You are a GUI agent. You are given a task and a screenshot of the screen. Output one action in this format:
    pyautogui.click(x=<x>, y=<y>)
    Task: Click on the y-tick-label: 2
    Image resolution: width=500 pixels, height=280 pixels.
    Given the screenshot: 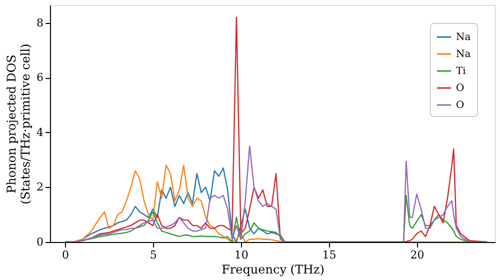 What is the action you would take?
    pyautogui.click(x=40, y=187)
    